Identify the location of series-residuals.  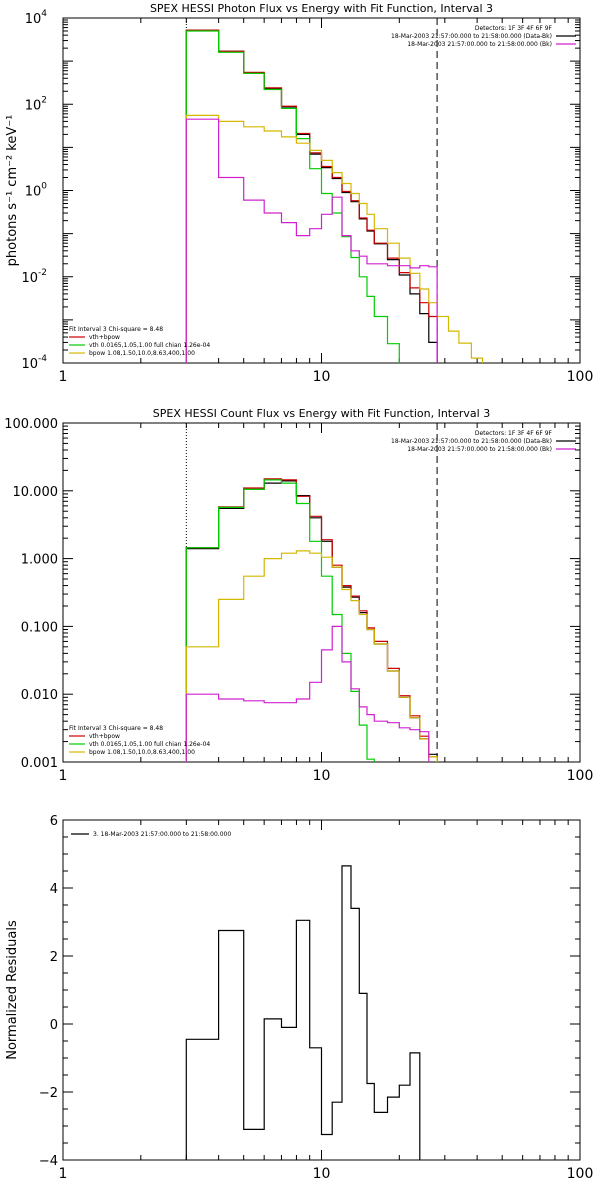
(303, 1012).